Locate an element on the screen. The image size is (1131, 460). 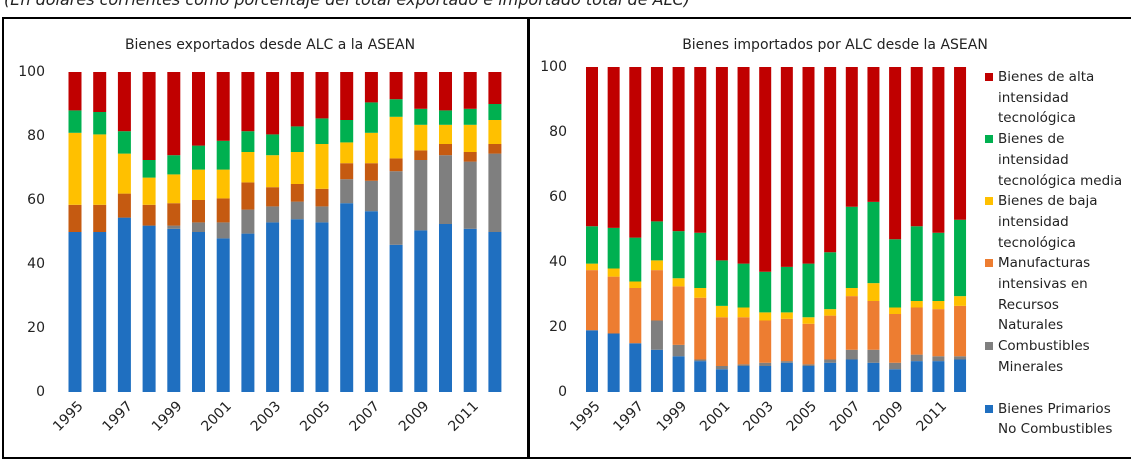
legend-label: Bienes de intensidad tecnológica media is located at coordinates (1060, 160).